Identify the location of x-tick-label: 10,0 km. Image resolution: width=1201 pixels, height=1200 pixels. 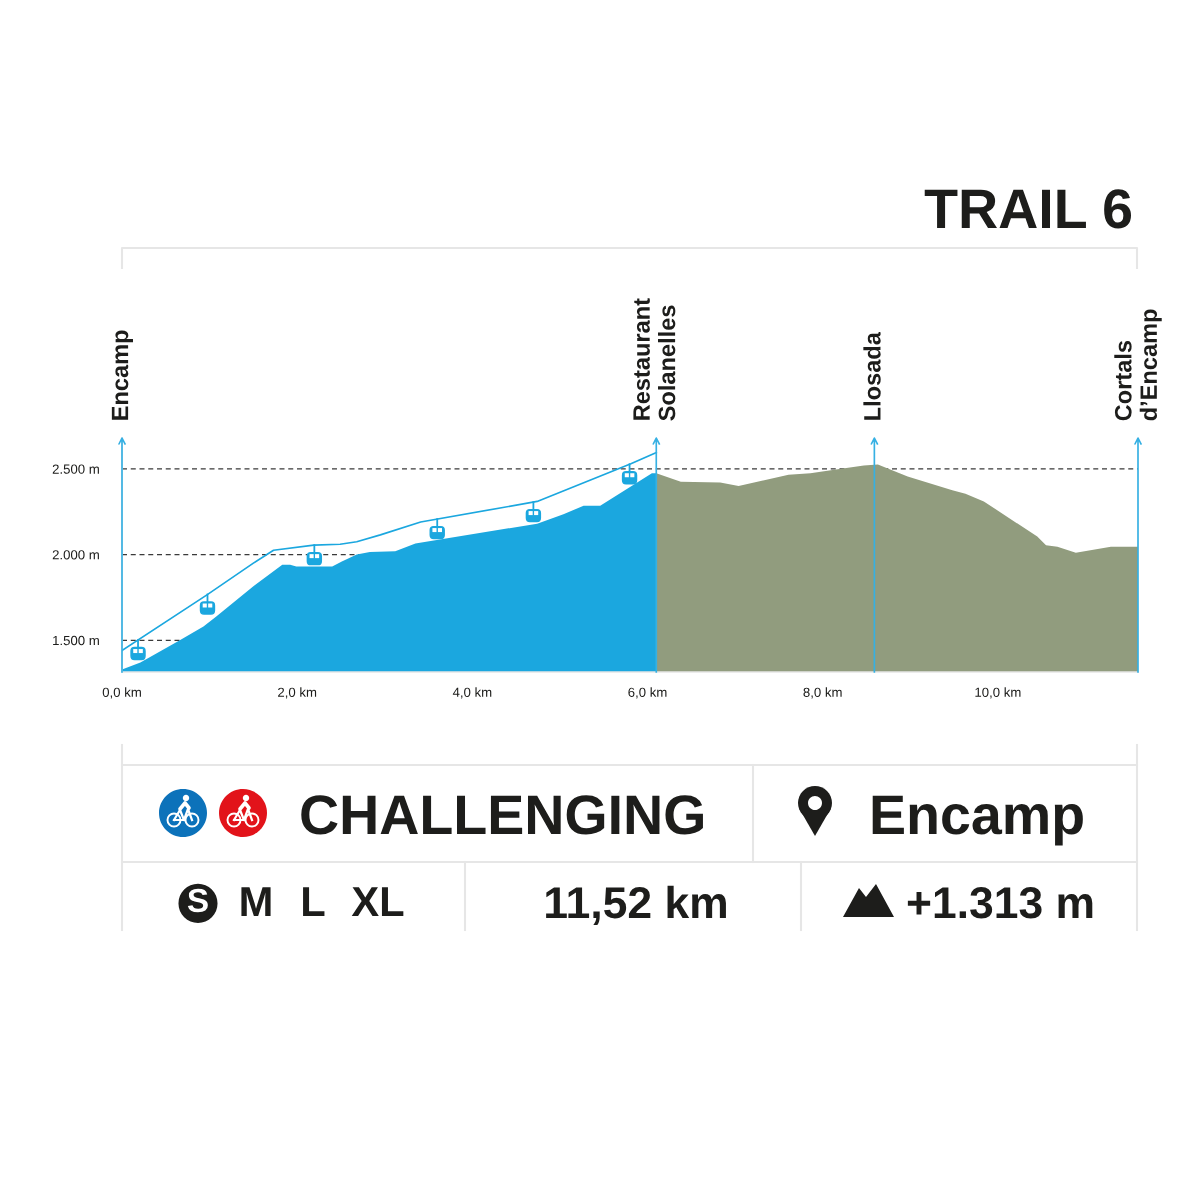
(998, 693).